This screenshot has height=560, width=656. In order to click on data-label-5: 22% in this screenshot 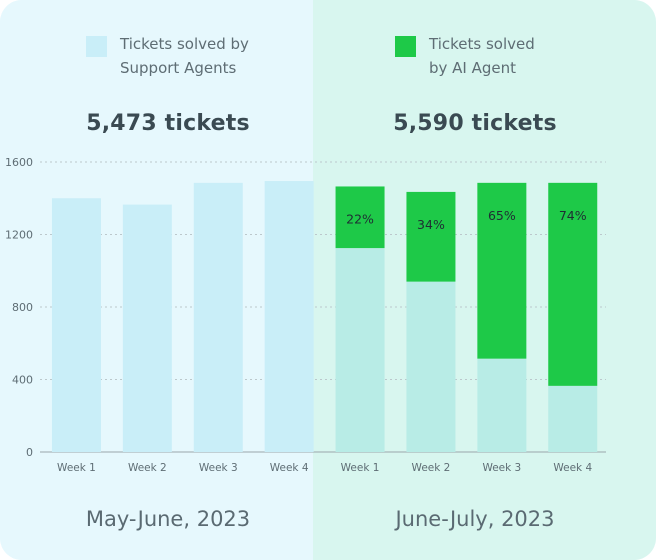, I will do `click(360, 218)`.